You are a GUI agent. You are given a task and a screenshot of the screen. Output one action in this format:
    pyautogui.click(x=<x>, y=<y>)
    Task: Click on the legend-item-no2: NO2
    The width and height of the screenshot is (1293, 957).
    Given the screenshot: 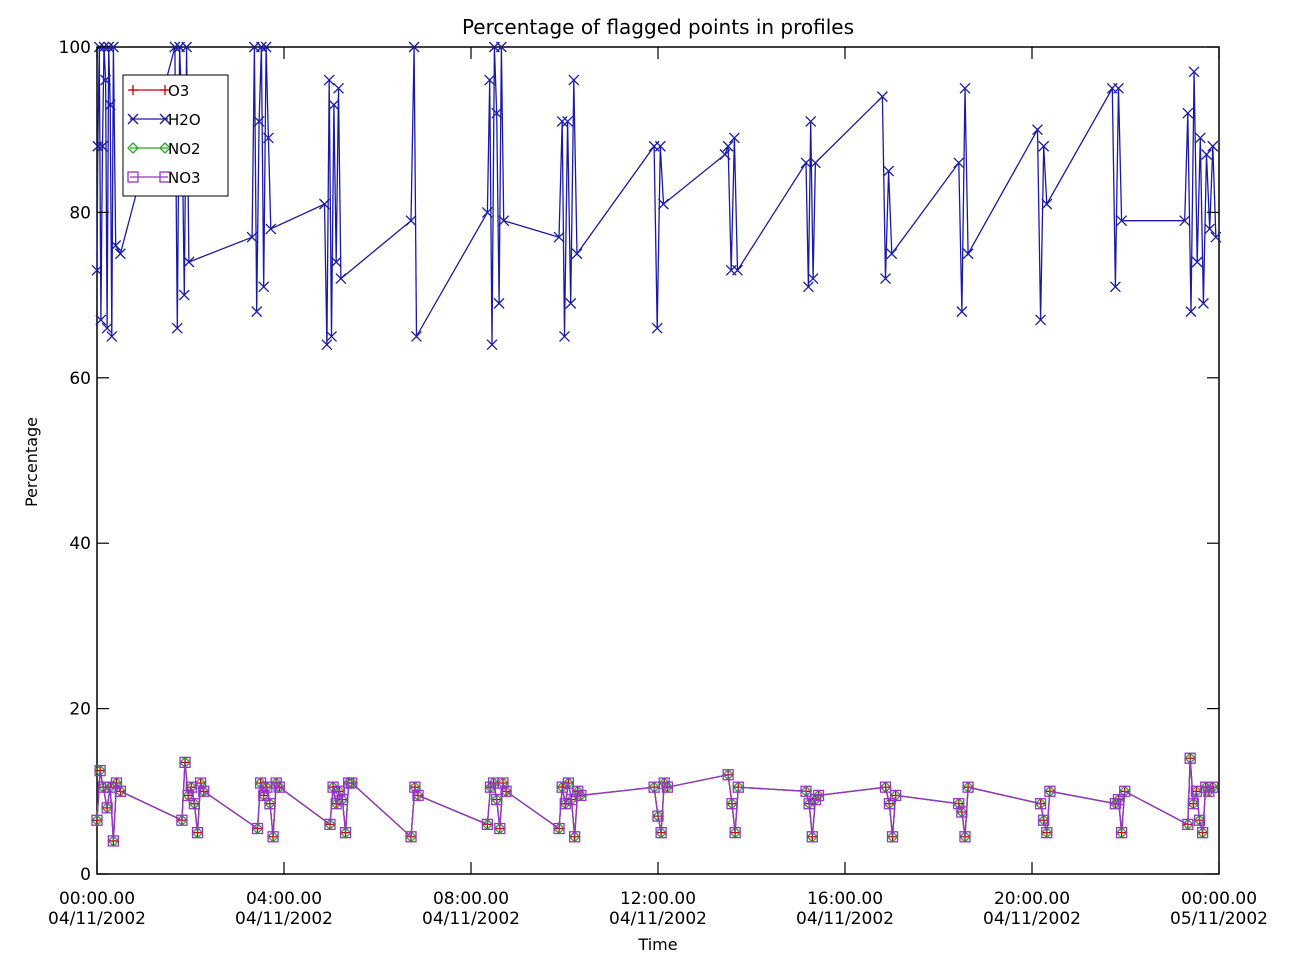 What is the action you would take?
    pyautogui.click(x=164, y=149)
    